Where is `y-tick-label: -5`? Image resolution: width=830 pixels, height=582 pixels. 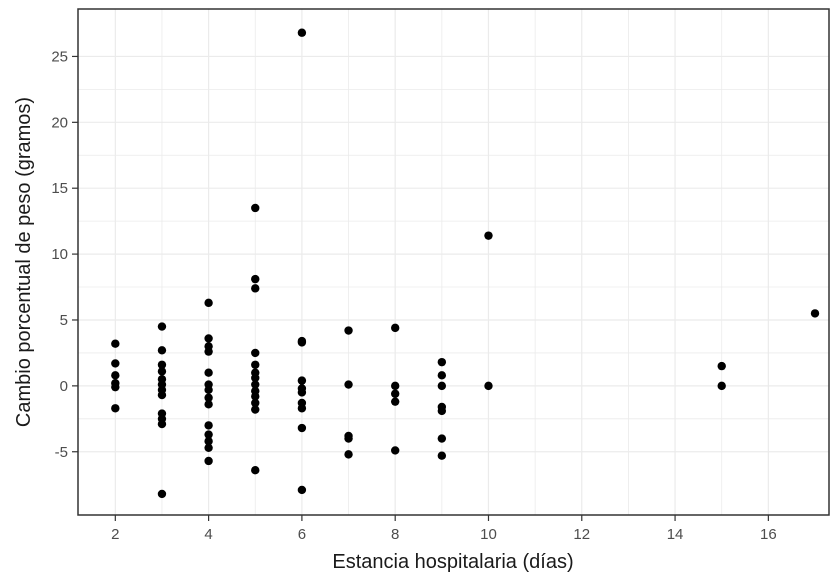 y-tick-label: -5 is located at coordinates (61, 452).